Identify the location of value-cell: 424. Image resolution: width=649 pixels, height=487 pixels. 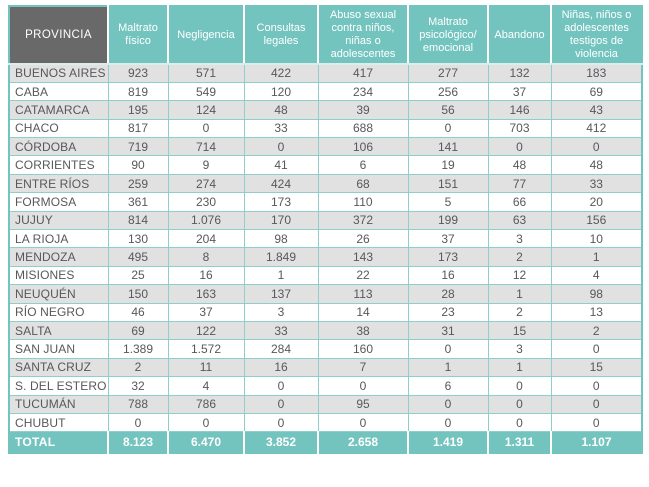
(281, 183).